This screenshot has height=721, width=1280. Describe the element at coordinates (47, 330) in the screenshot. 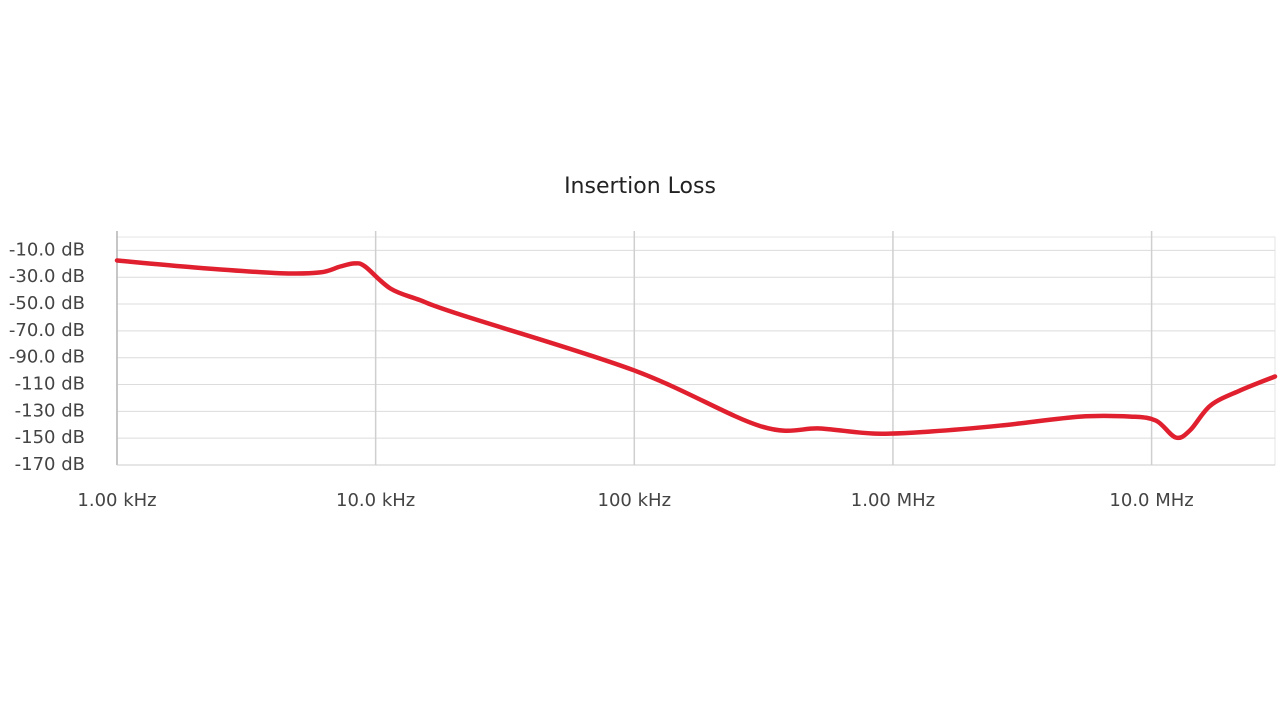

I see `y-tick-label: -70.0 dB` at that location.